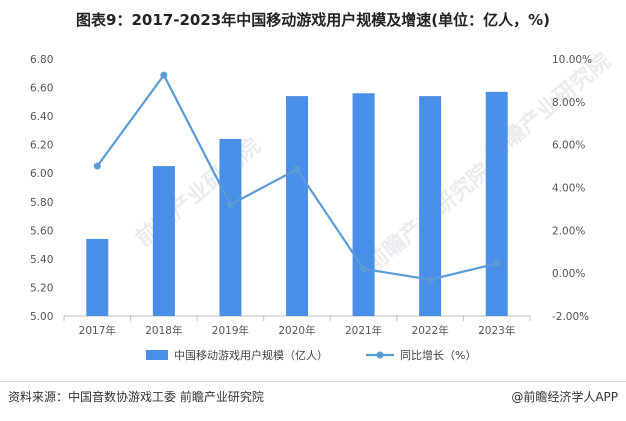 The image size is (626, 421). I want to click on y-left-tick-label: 5.40, so click(41, 260).